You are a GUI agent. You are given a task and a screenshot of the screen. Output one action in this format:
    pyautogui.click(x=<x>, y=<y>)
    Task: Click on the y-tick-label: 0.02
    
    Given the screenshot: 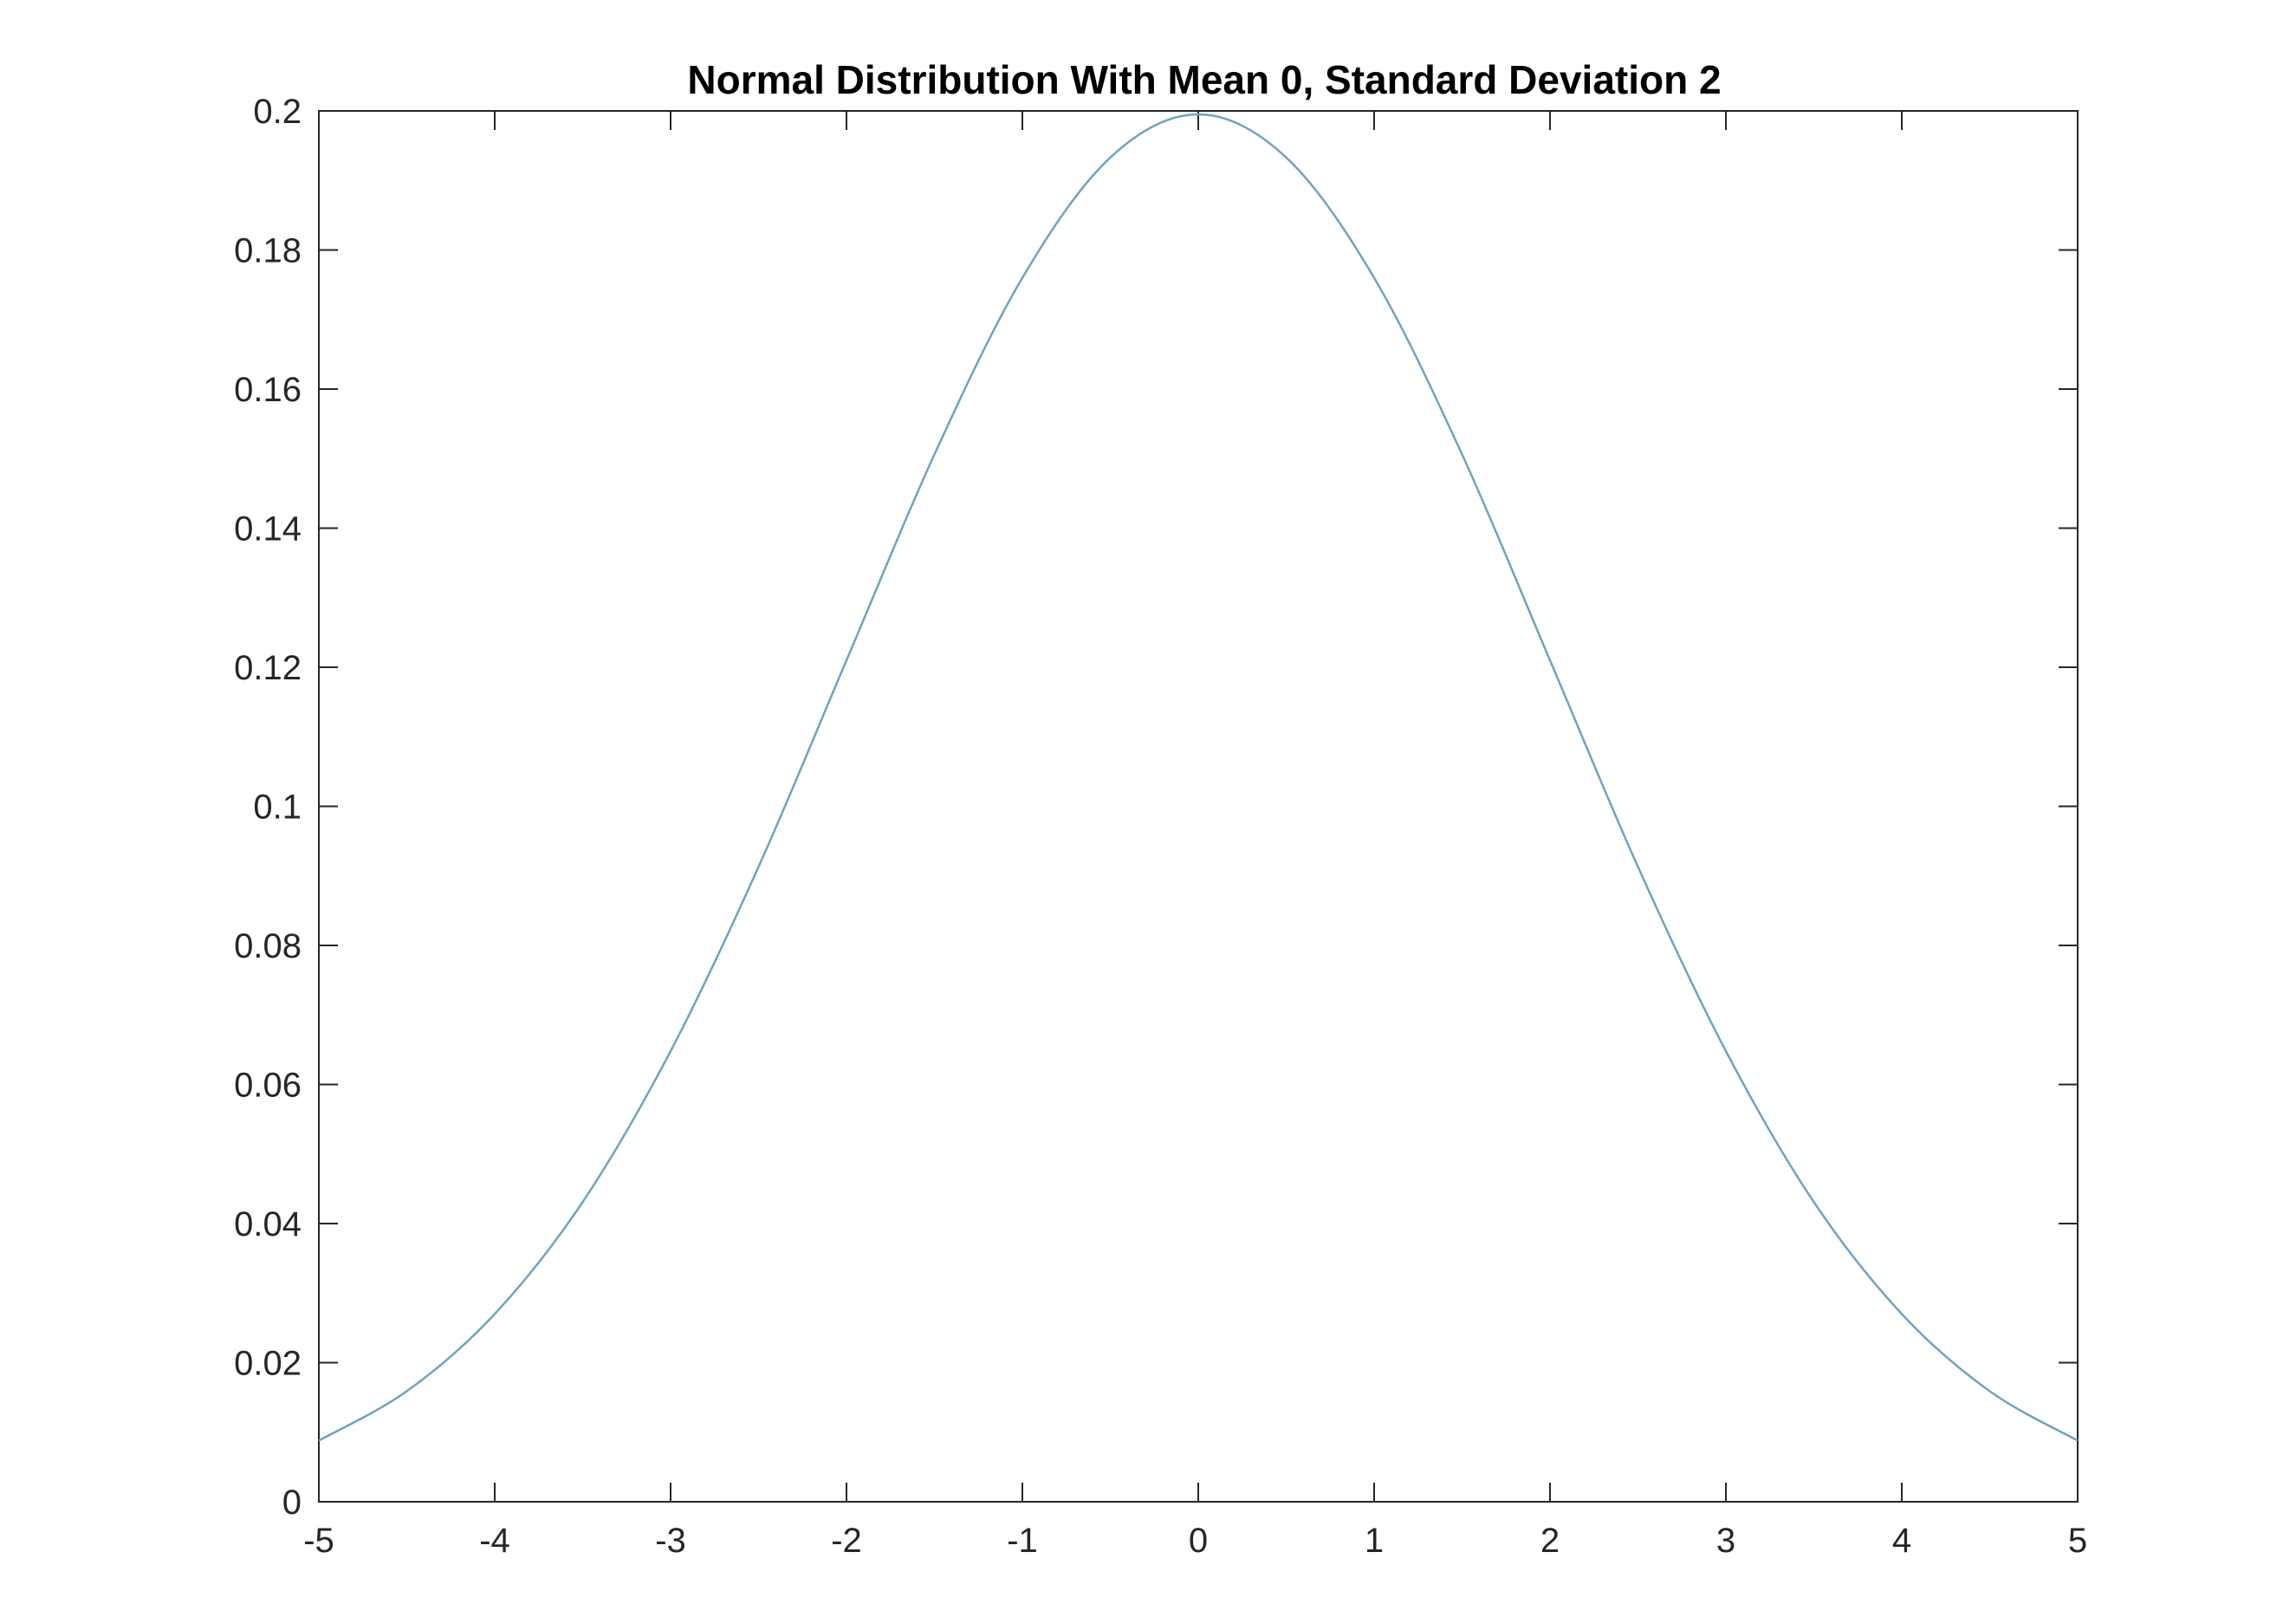 What is the action you would take?
    pyautogui.click(x=268, y=1364)
    